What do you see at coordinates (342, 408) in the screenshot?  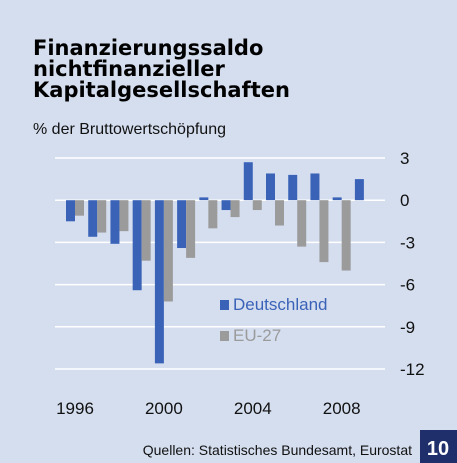 I see `x-tick-label: 2008` at bounding box center [342, 408].